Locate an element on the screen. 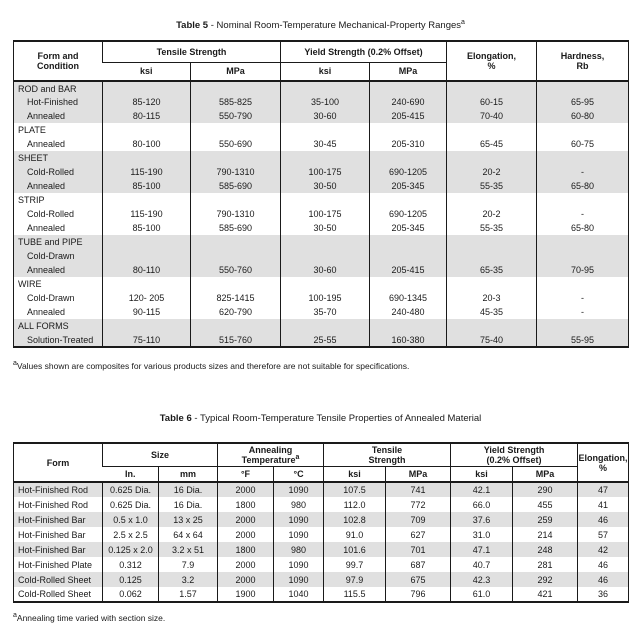 The height and width of the screenshot is (624, 636). table-row: SHEET is located at coordinates (321, 158).